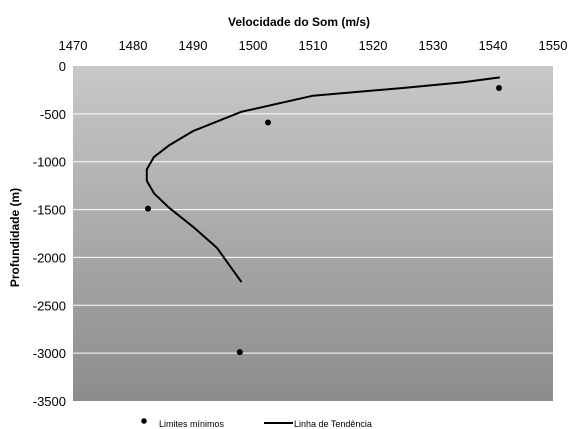 This screenshot has width=572, height=429. I want to click on legend: Limites mínimos Linha de Tendência, so click(256, 423).